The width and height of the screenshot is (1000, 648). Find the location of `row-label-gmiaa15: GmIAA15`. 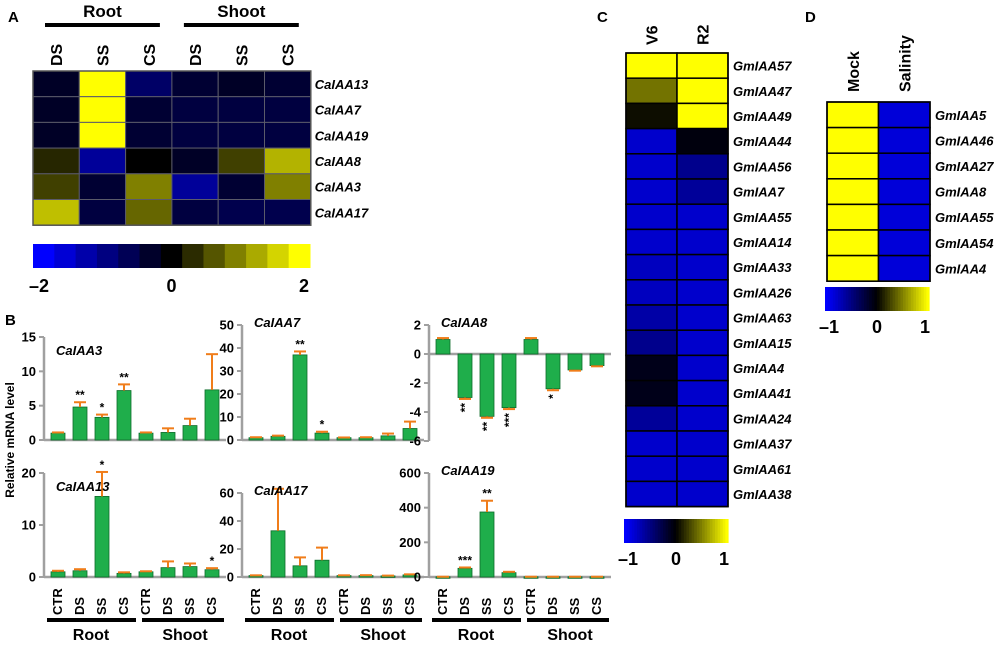

row-label-gmiaa15: GmIAA15 is located at coordinates (762, 343).